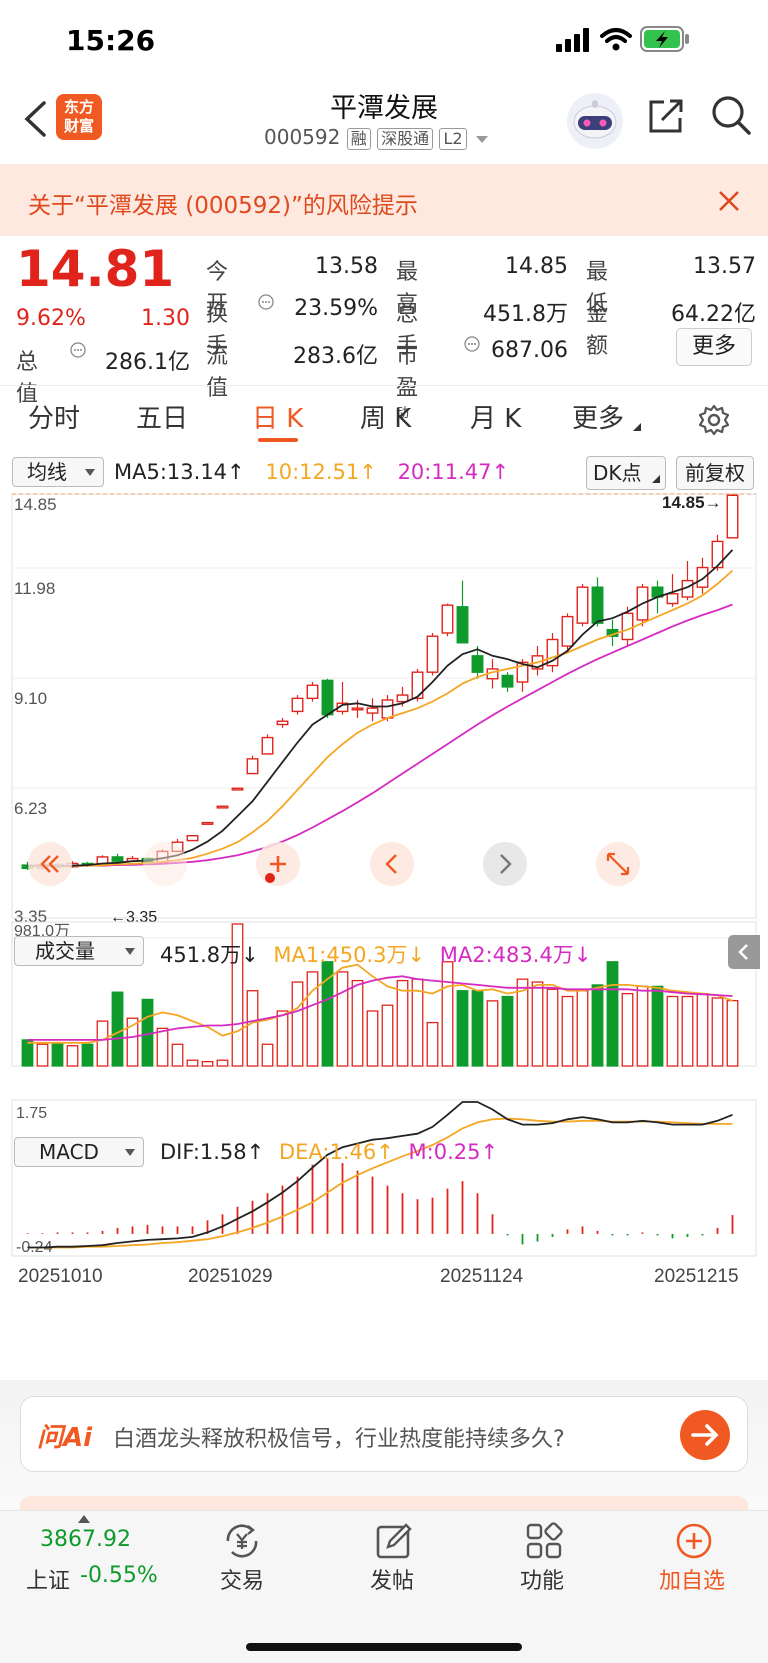 The image size is (768, 1663). Describe the element at coordinates (626, 473) in the screenshot. I see `dk-point-button: DK点` at that location.